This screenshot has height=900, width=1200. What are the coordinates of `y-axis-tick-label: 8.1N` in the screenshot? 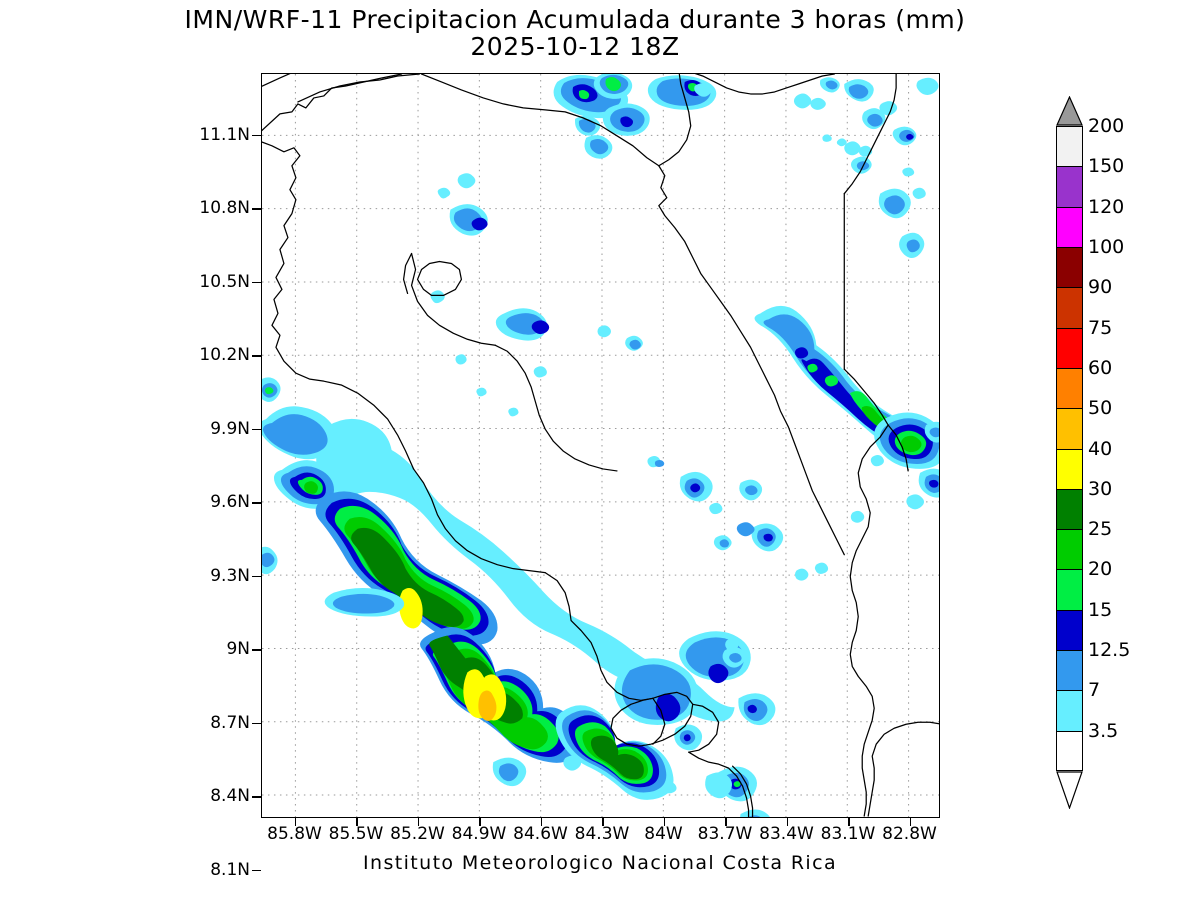 It's located at (230, 869).